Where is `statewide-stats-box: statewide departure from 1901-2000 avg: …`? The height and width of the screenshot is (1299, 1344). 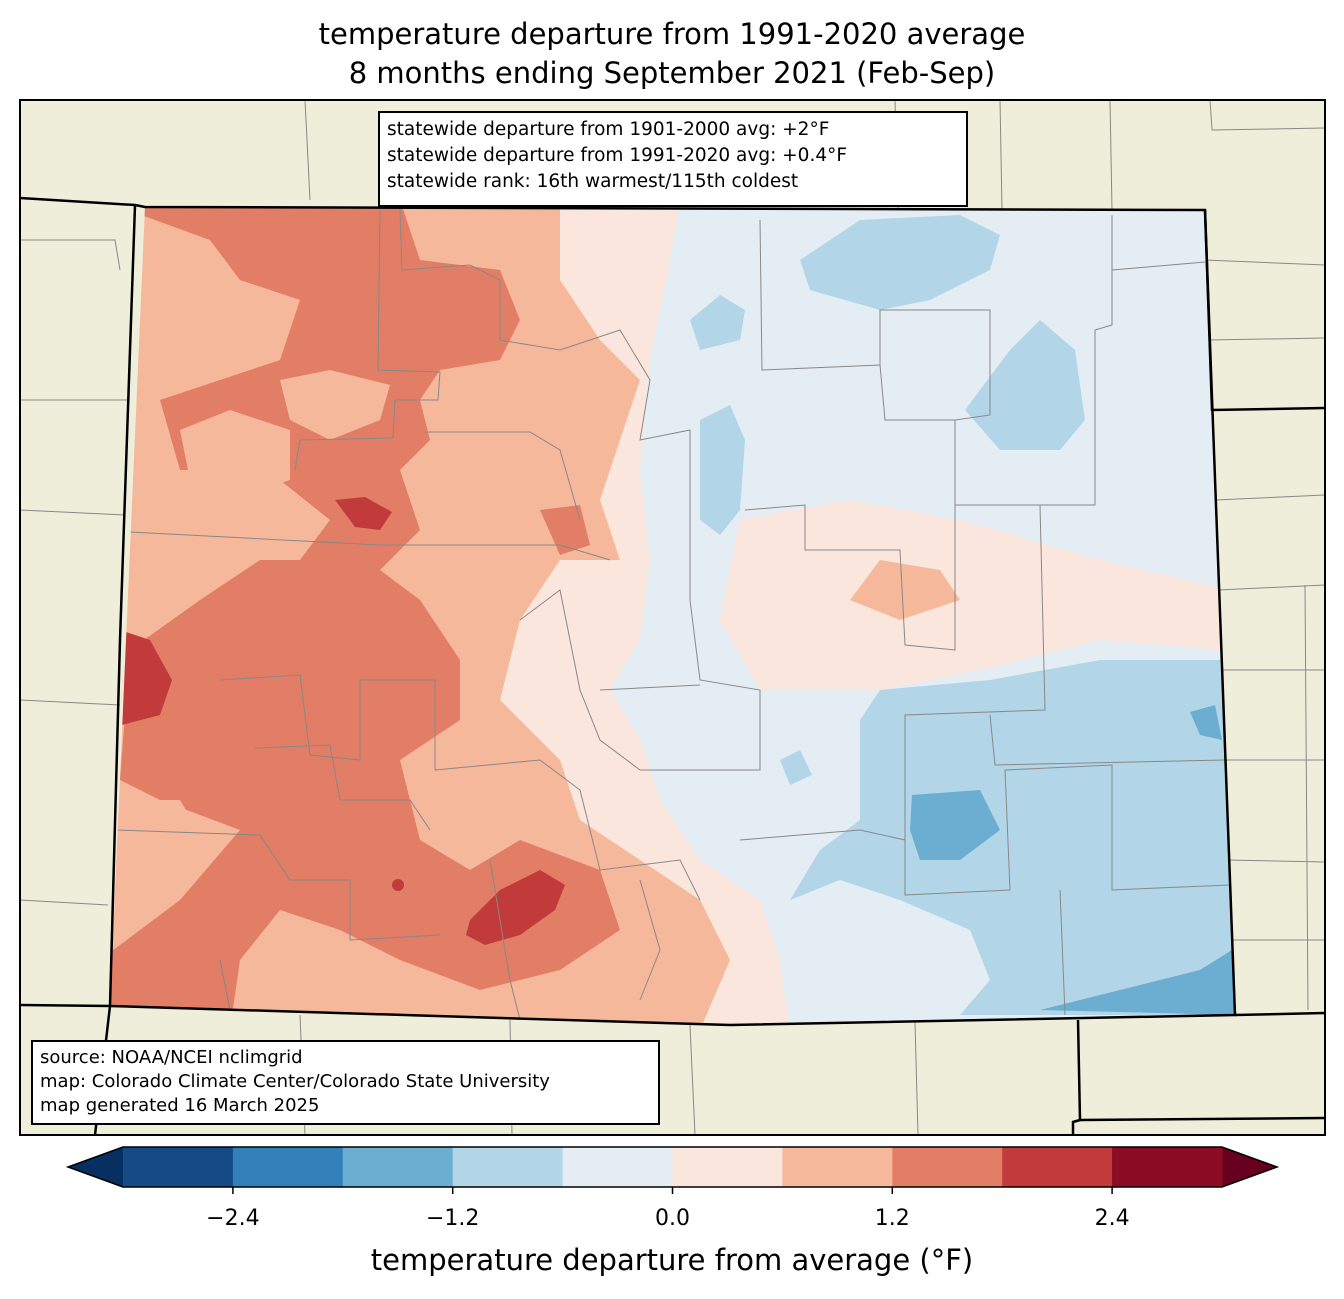
statewide-stats-box: statewide departure from 1901-2000 avg: … is located at coordinates (673, 159).